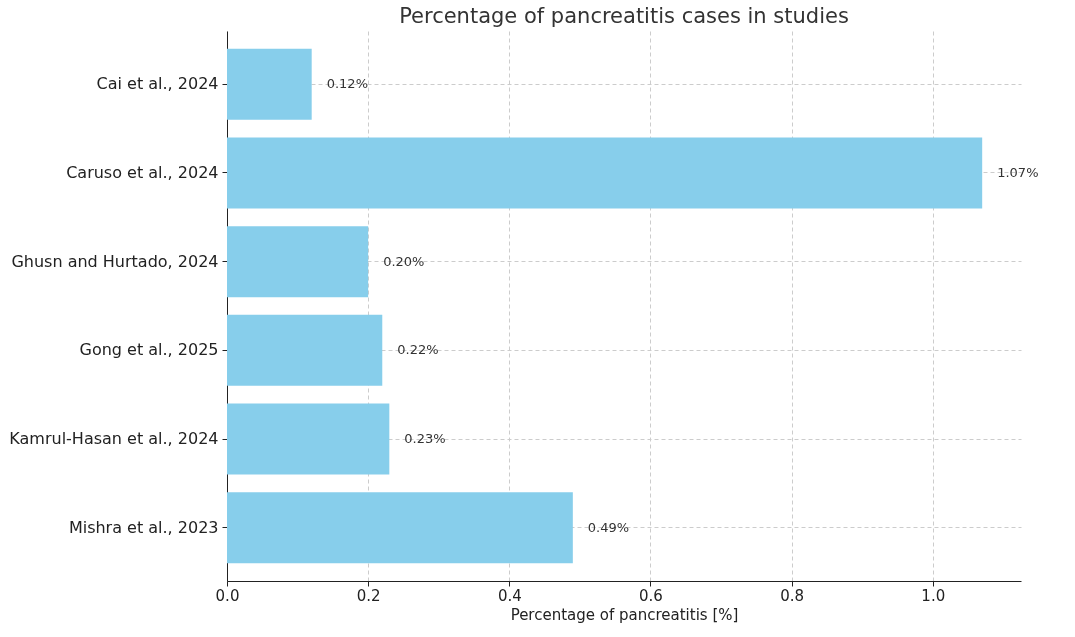 The width and height of the screenshot is (1075, 637). I want to click on data-label: 1.07%, so click(1018, 172).